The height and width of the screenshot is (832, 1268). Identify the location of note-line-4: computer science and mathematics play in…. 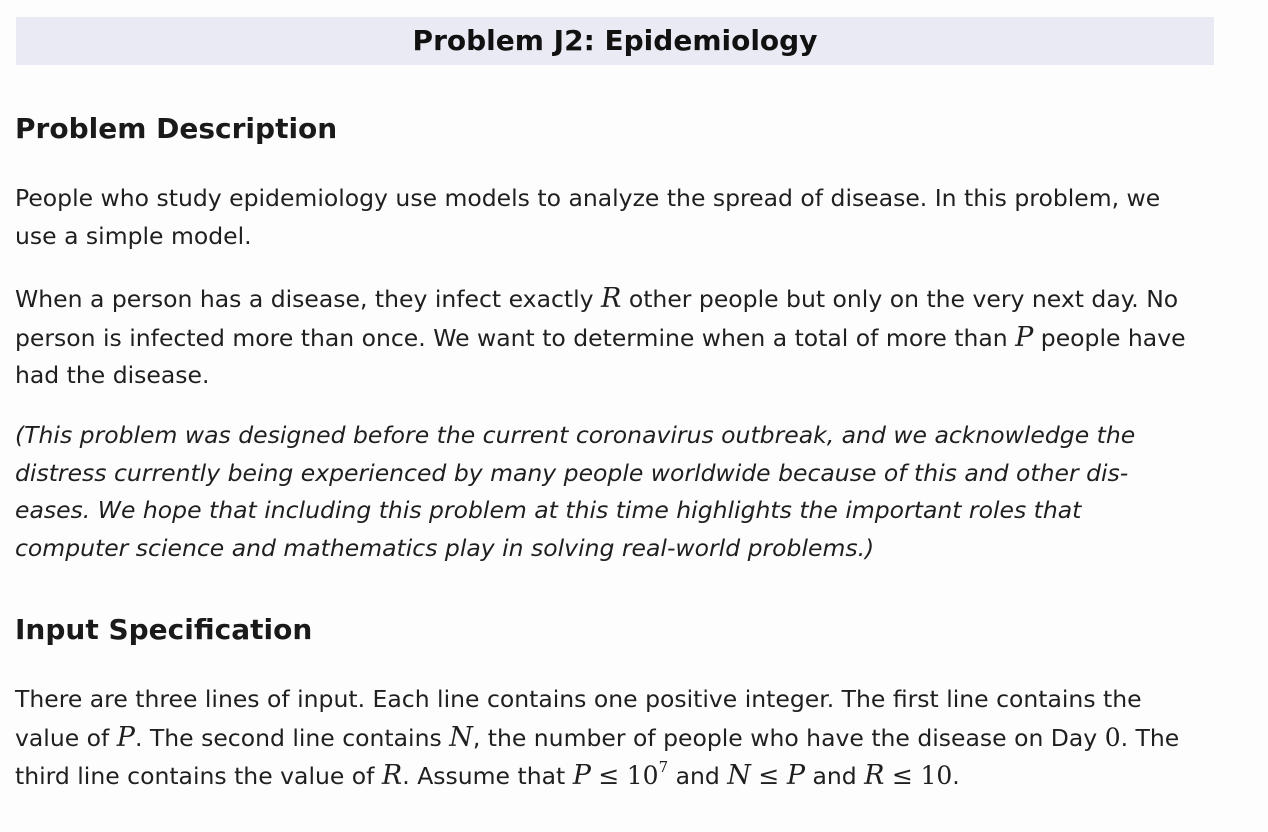
(445, 547).